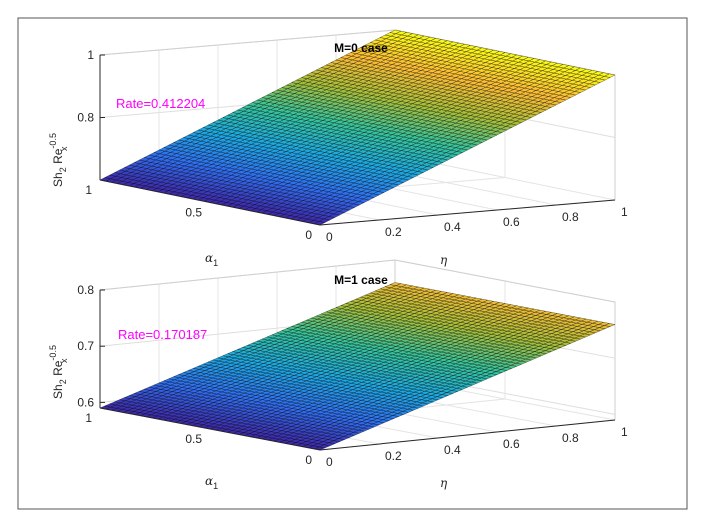  I want to click on panel-m1-eta-tick-label: 0.4, so click(452, 450).